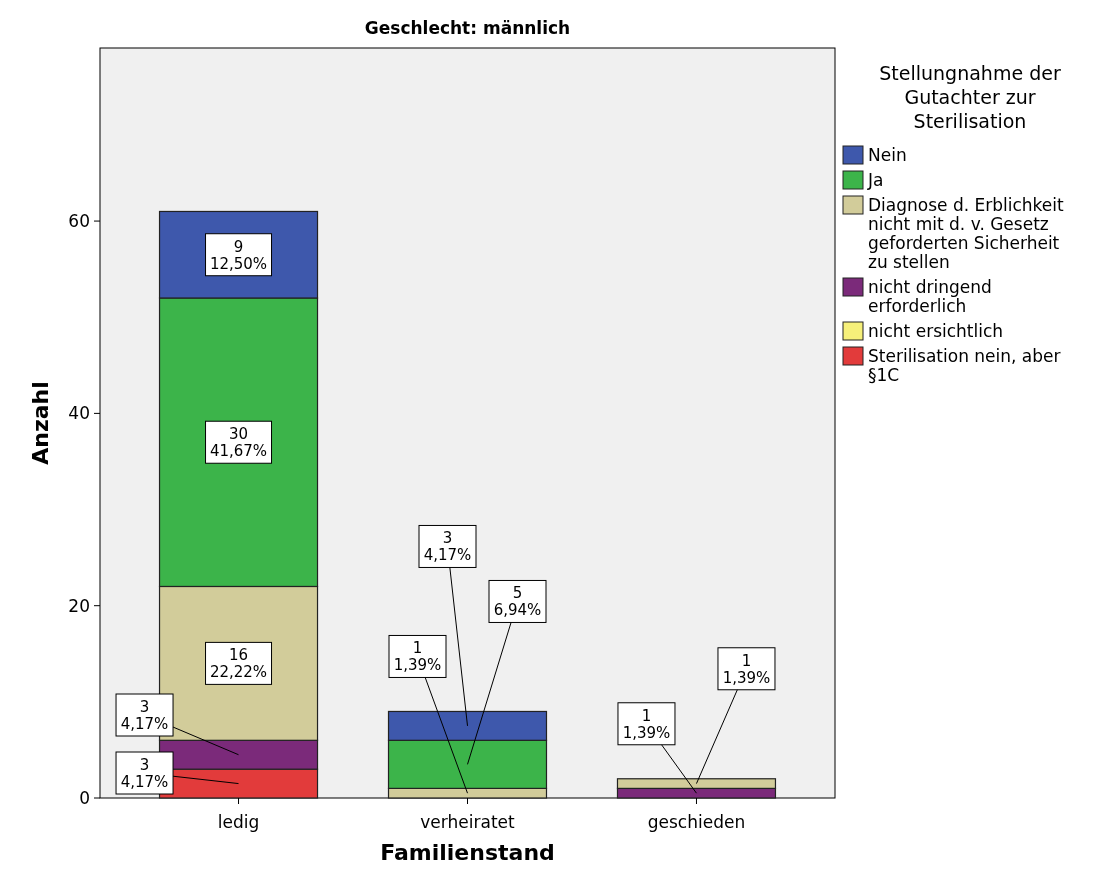 This screenshot has height=870, width=1108. I want to click on y-tick-label: 0, so click(84, 798).